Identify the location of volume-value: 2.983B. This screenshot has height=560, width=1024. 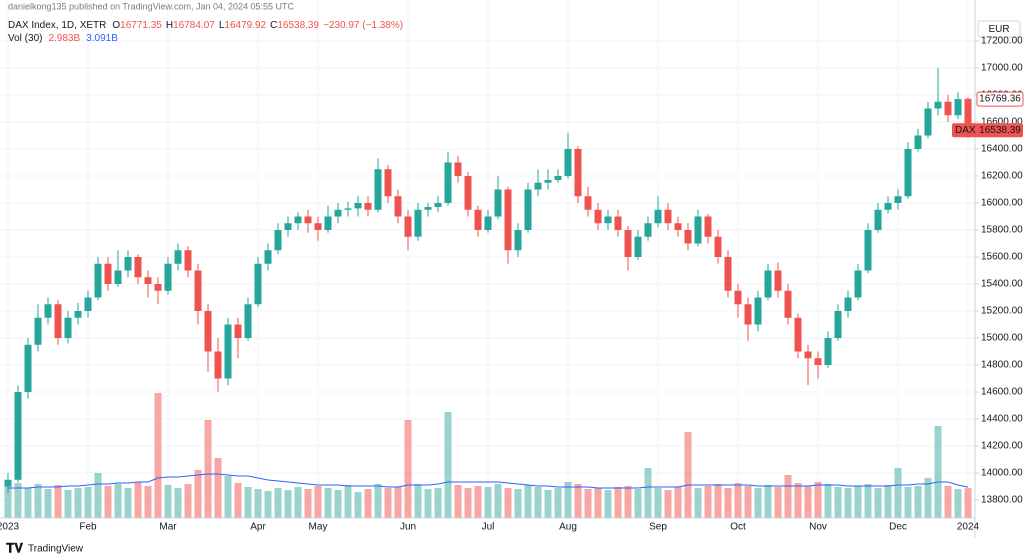
(64, 38).